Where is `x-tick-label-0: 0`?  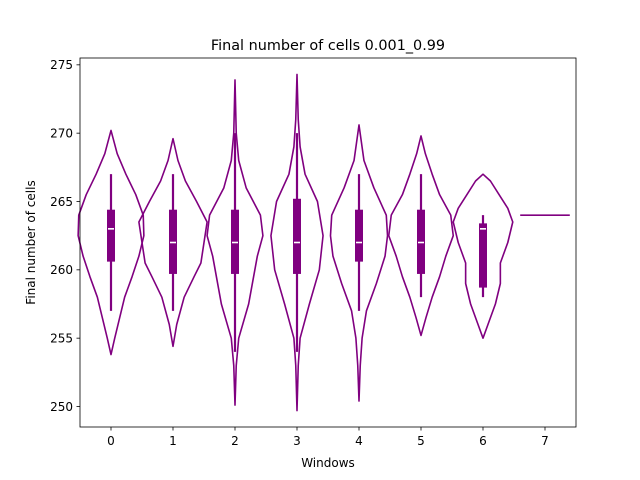 x-tick-label-0: 0 is located at coordinates (111, 441).